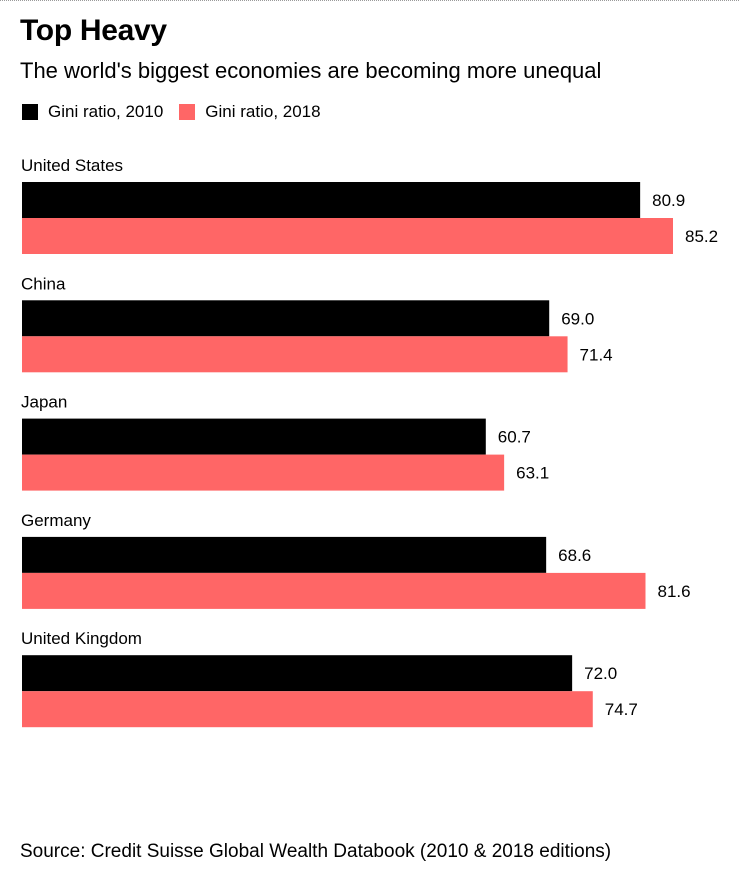 The width and height of the screenshot is (739, 881). Describe the element at coordinates (43, 283) in the screenshot. I see `category-label-china: China` at that location.